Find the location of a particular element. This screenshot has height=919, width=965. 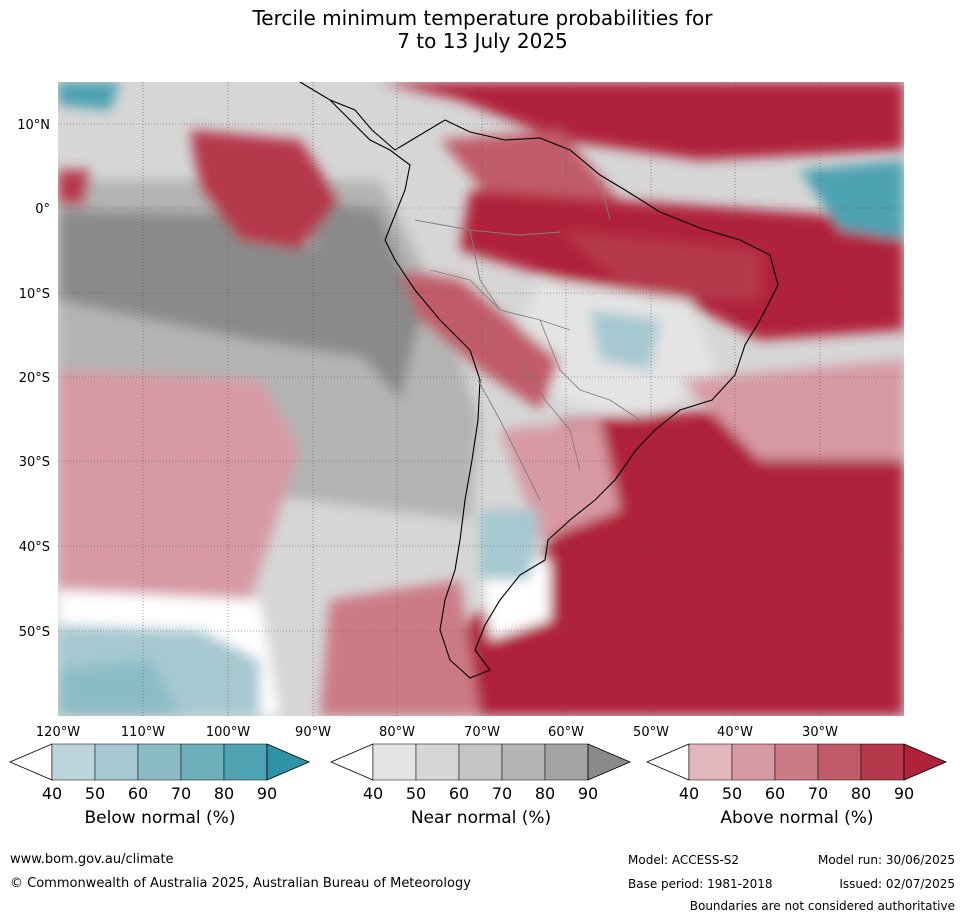

below-colorbar-tick: 90 is located at coordinates (267, 793).